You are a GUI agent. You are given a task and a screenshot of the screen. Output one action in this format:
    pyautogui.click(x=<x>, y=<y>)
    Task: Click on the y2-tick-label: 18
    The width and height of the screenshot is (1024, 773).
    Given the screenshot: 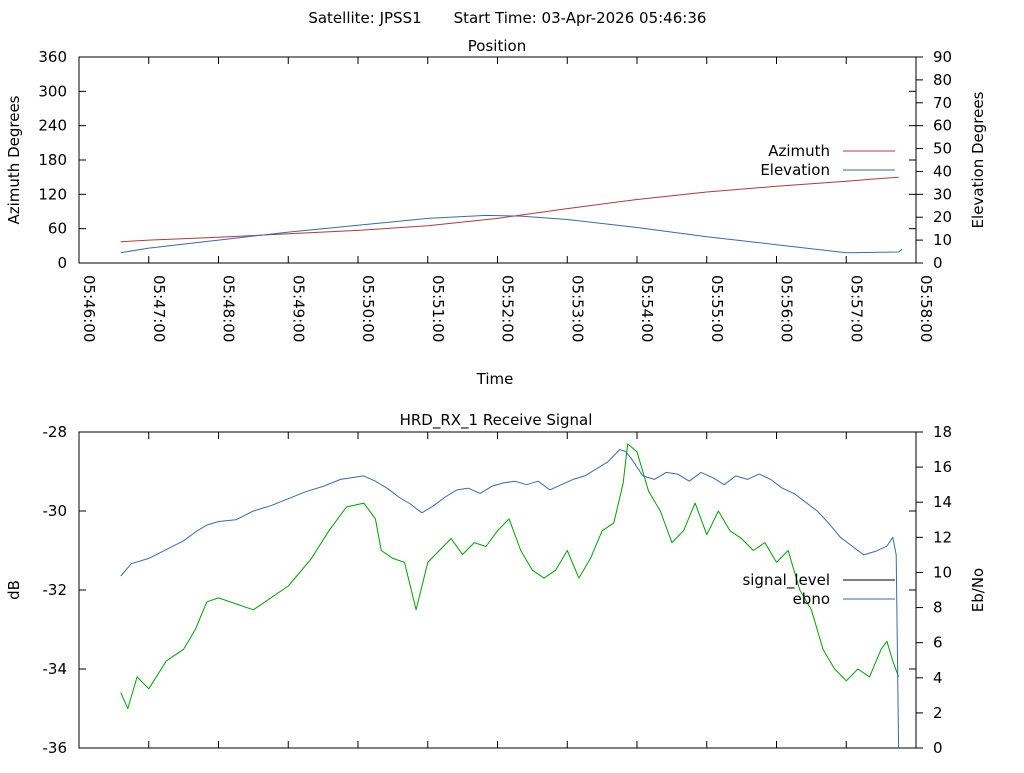 What is the action you would take?
    pyautogui.click(x=942, y=432)
    